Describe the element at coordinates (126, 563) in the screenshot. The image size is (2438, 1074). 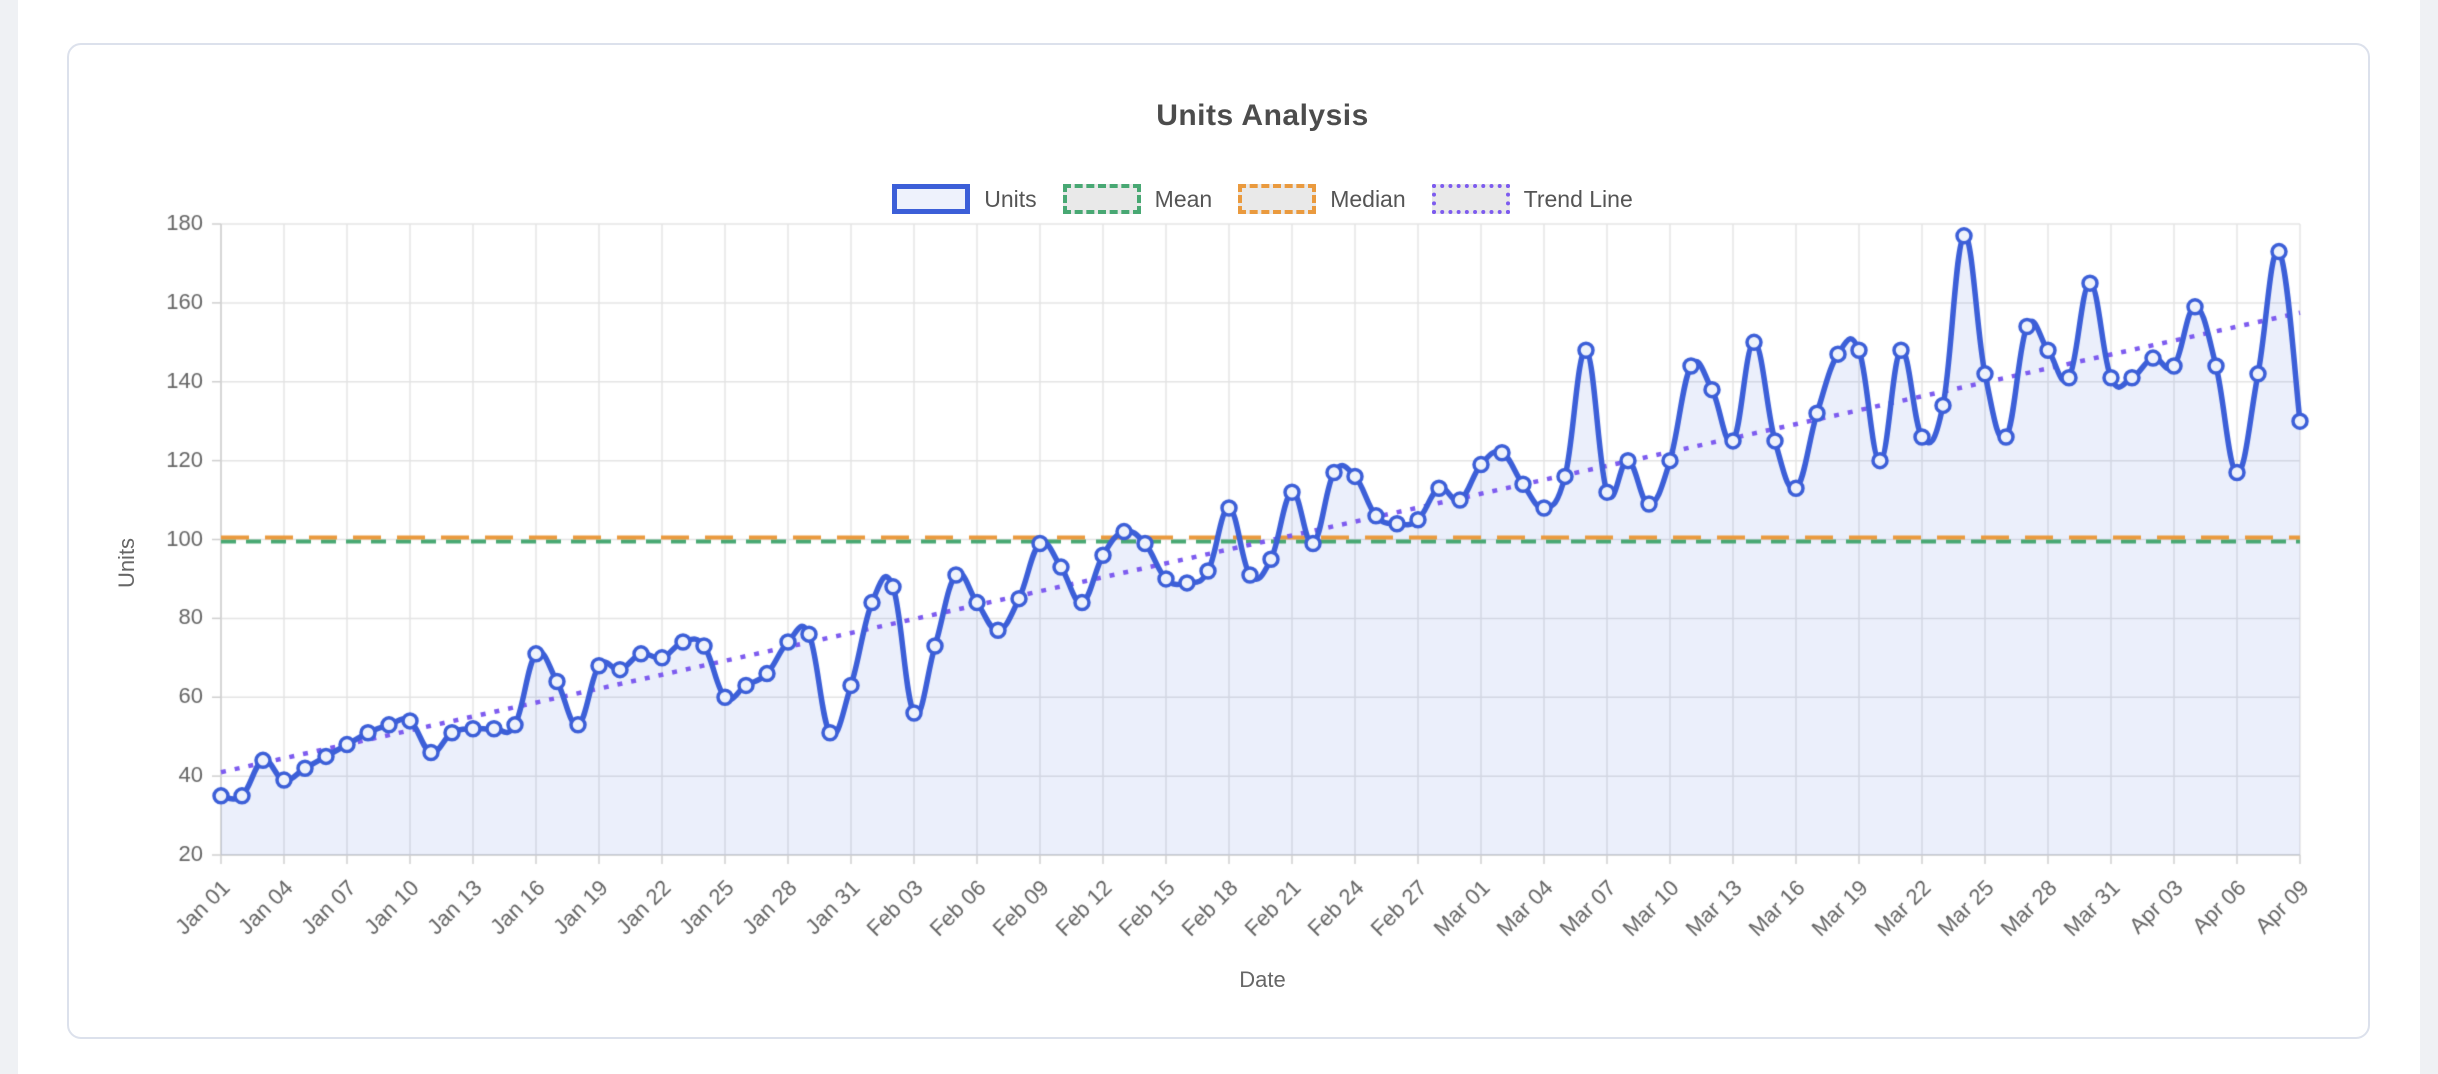
I see `y-axis-title: Units` at that location.